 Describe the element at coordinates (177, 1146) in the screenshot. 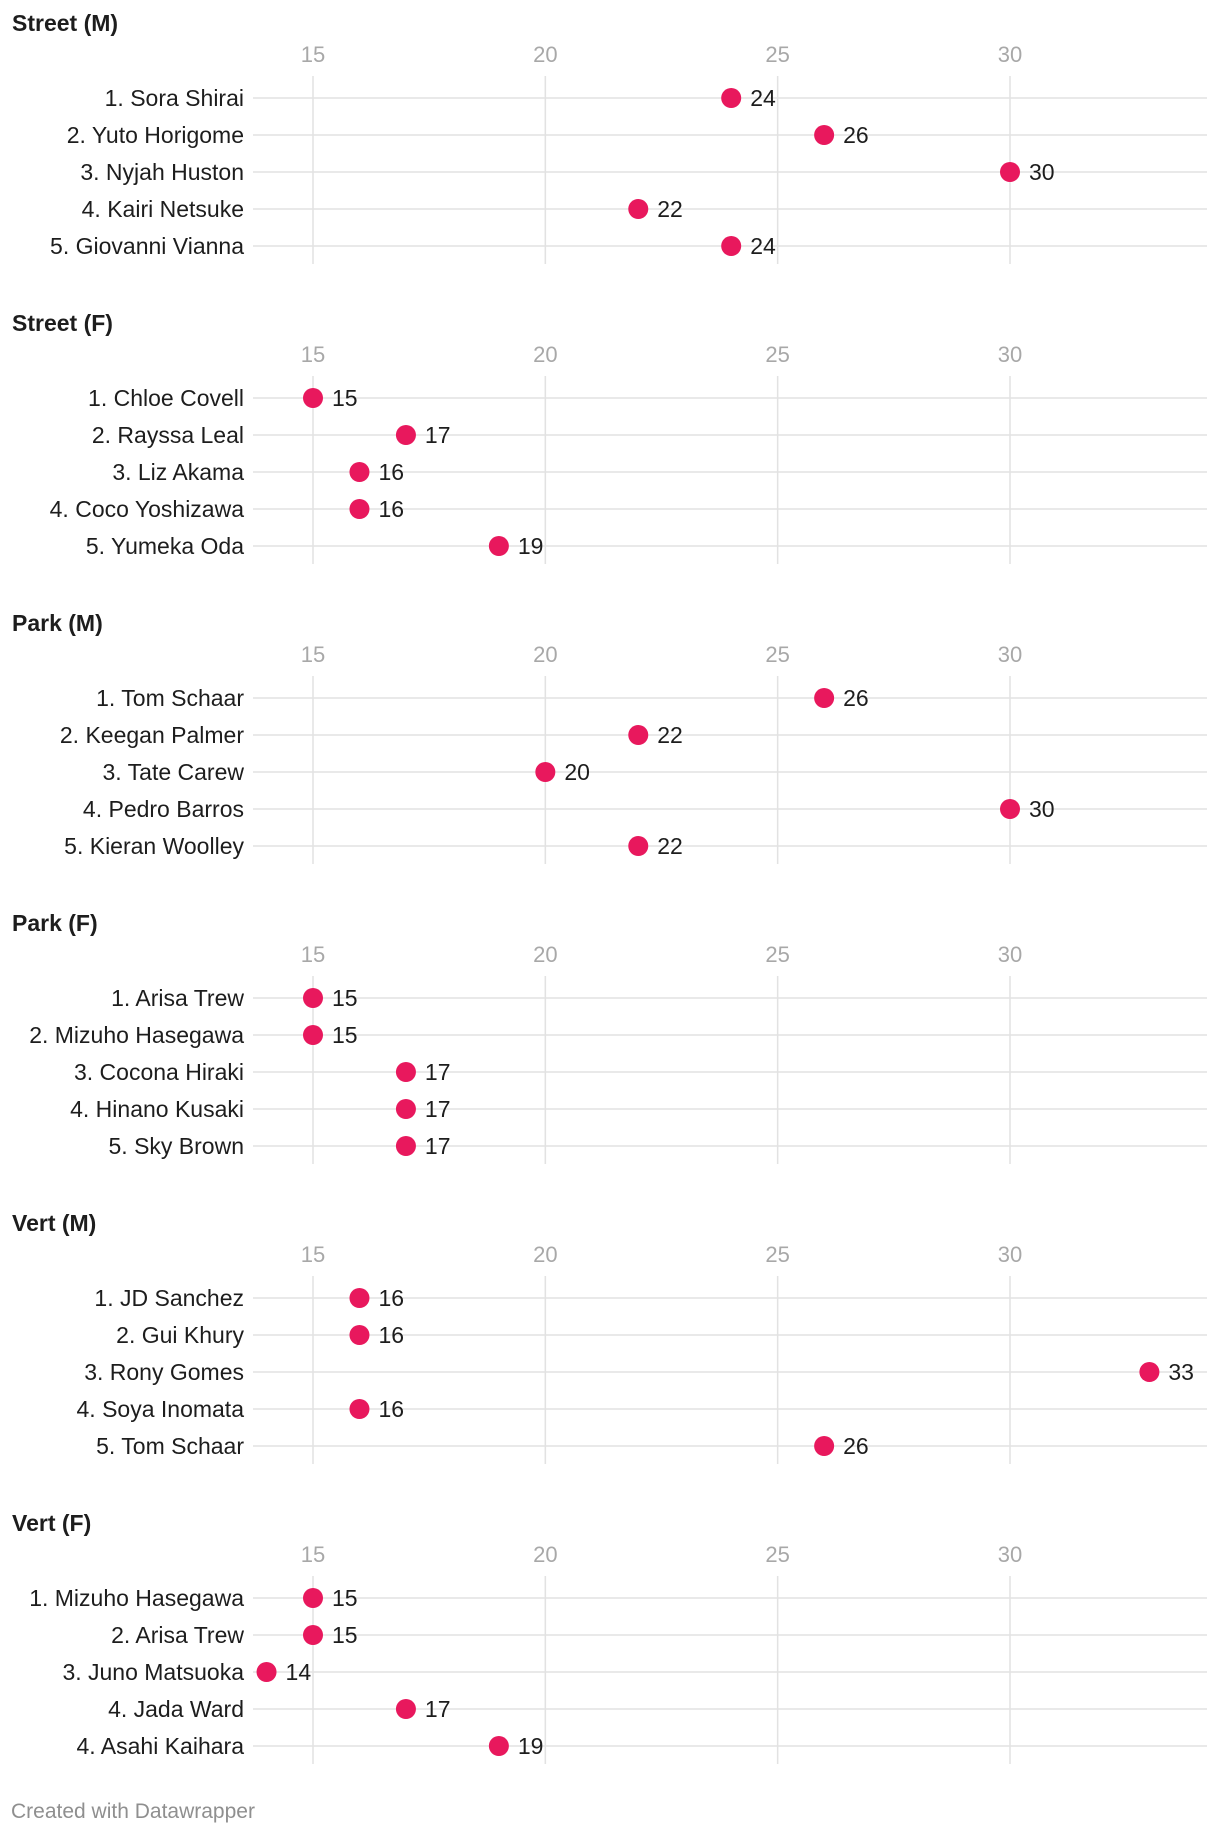

I see `athlete-label: 5. Sky Brown` at that location.